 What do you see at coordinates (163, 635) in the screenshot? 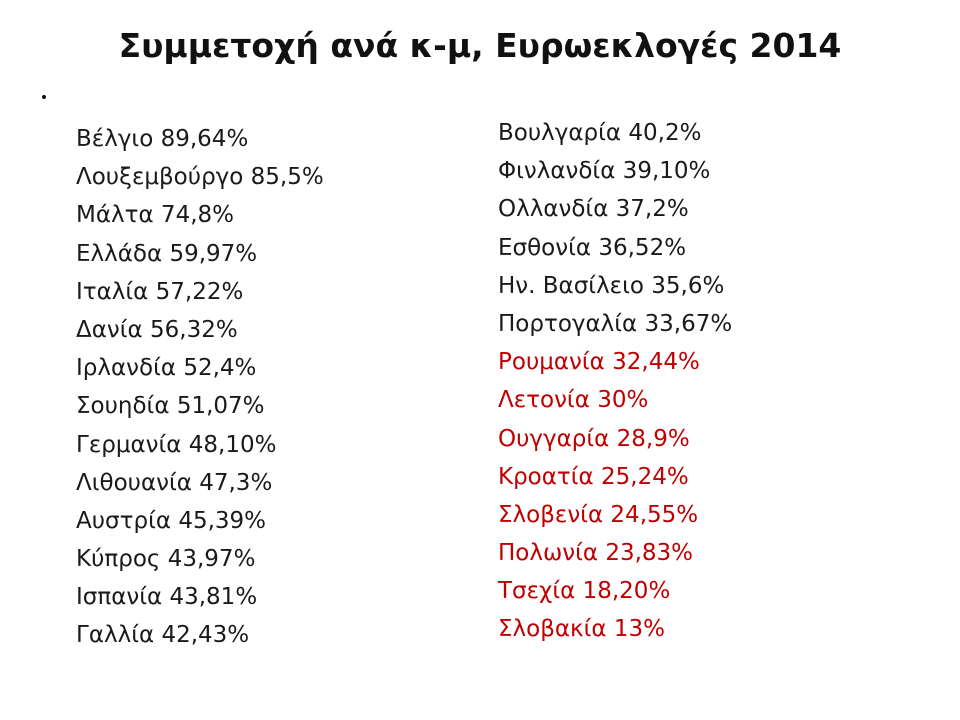
I see `list-item: Γαλλία 42,43%` at bounding box center [163, 635].